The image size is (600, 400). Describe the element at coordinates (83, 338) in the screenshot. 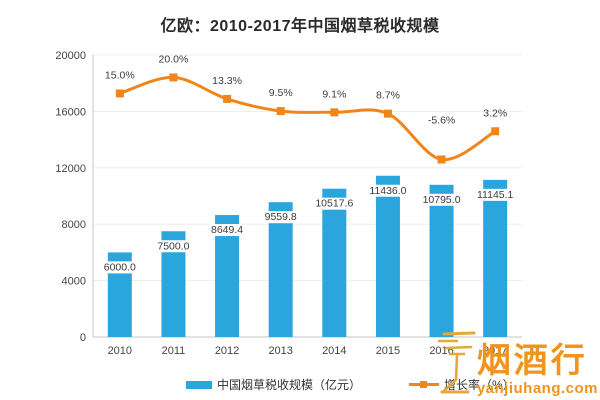

I see `y-tick-label: 0` at that location.